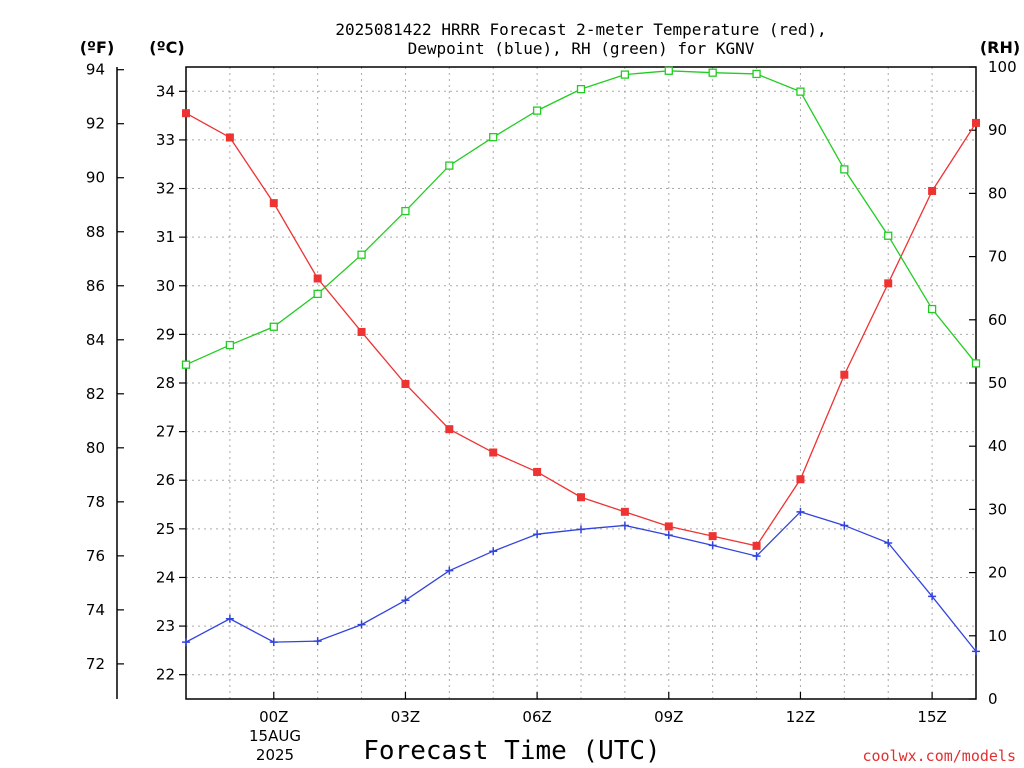 The width and height of the screenshot is (1024, 768). Describe the element at coordinates (95, 664) in the screenshot. I see `fahrenheit-tick-label: 72` at that location.